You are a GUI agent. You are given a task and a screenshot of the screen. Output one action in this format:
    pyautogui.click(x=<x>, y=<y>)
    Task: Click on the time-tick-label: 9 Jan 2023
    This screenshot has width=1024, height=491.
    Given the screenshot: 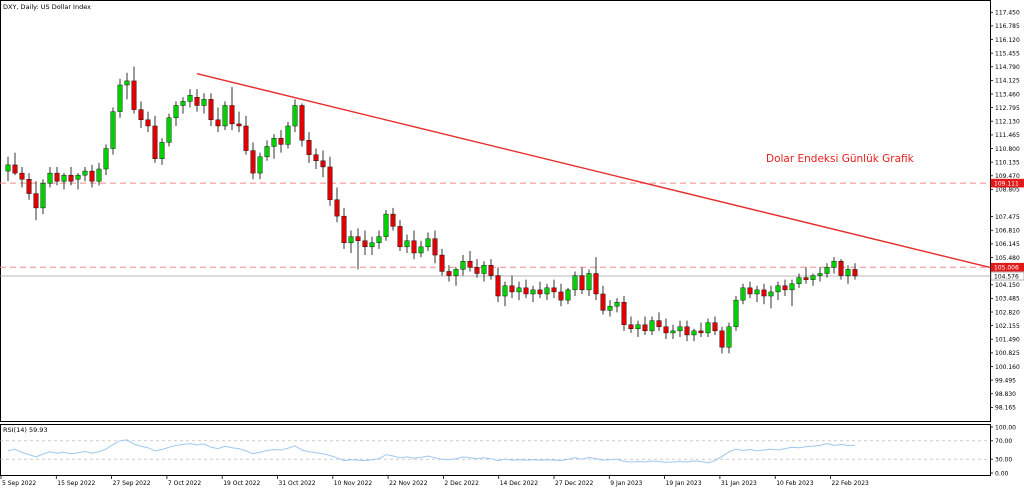 What is the action you would take?
    pyautogui.click(x=626, y=483)
    